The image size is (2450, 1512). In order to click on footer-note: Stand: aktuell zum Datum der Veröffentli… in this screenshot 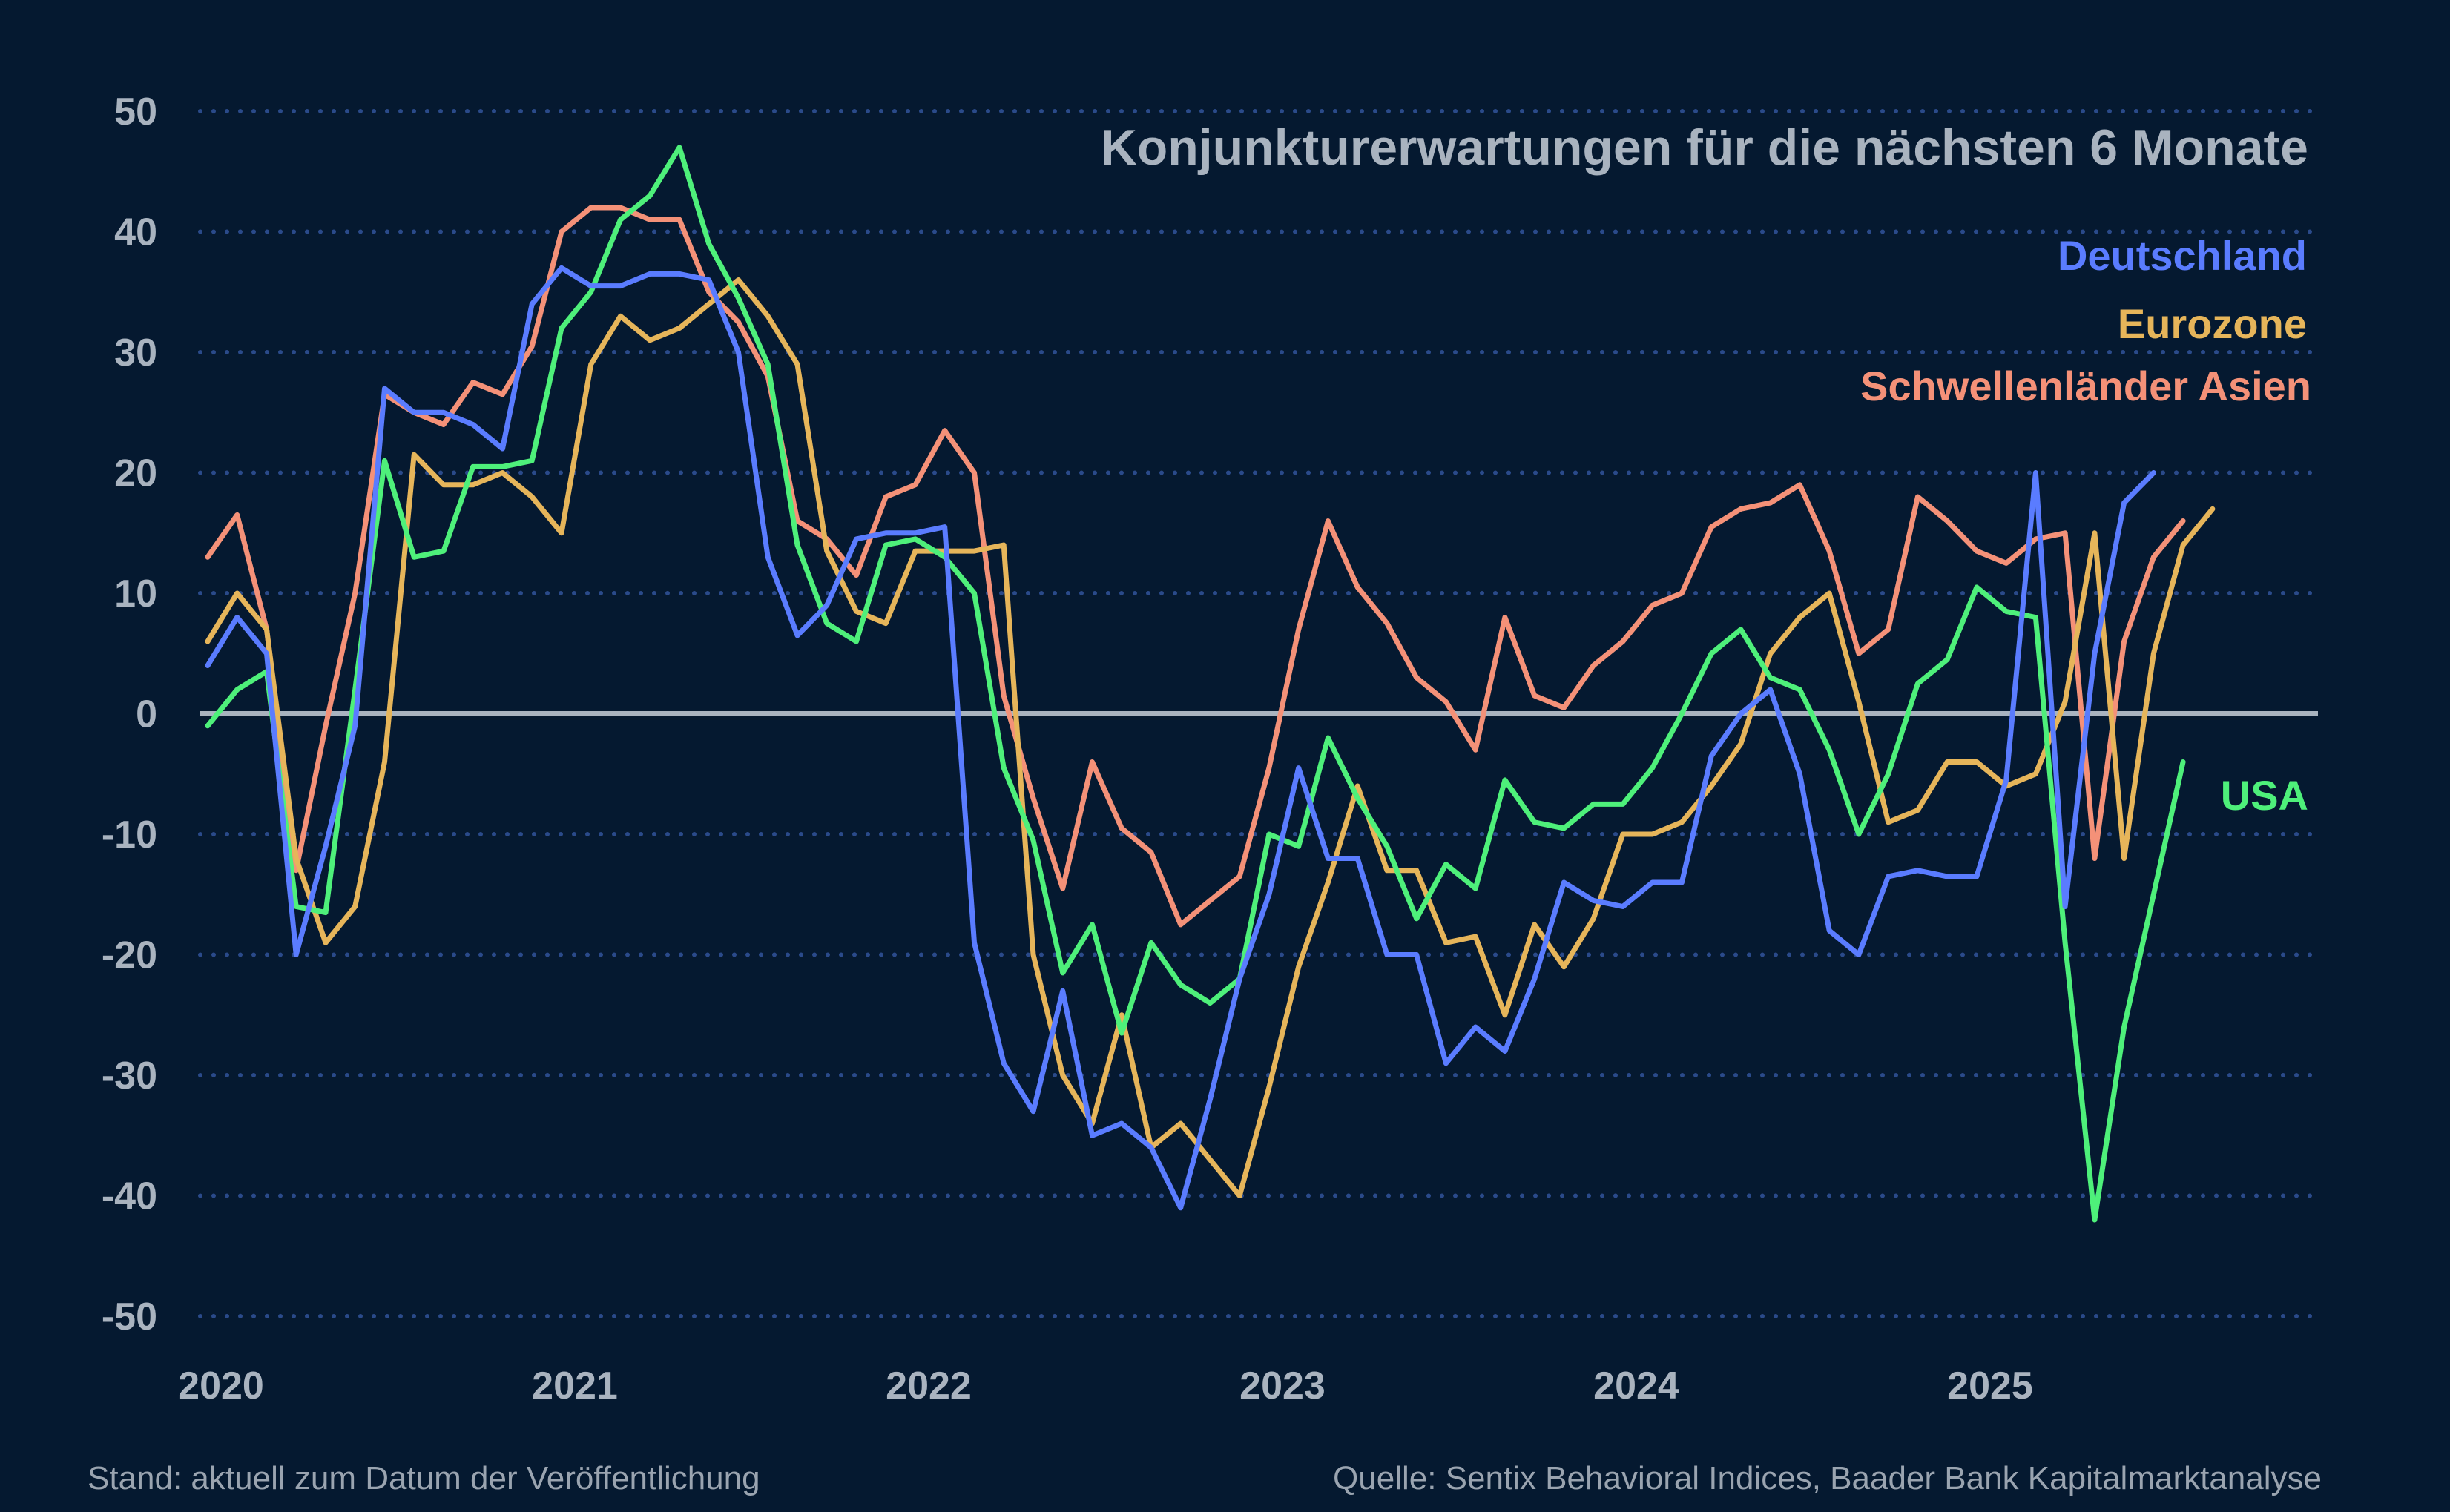, I will do `click(424, 1478)`.